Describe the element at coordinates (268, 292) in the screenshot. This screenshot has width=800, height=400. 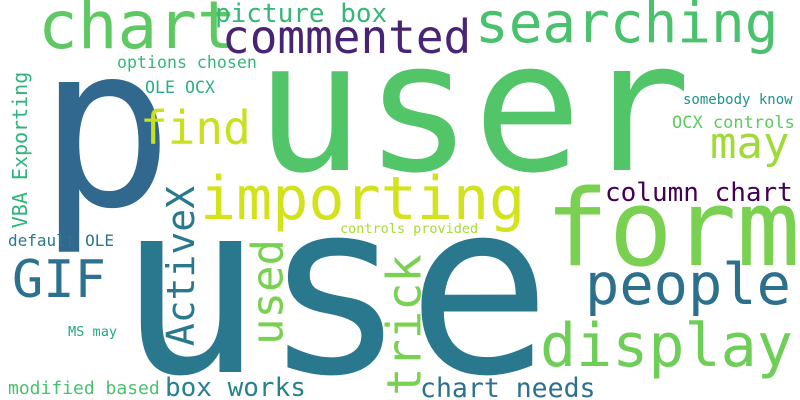
I see `word: used` at that location.